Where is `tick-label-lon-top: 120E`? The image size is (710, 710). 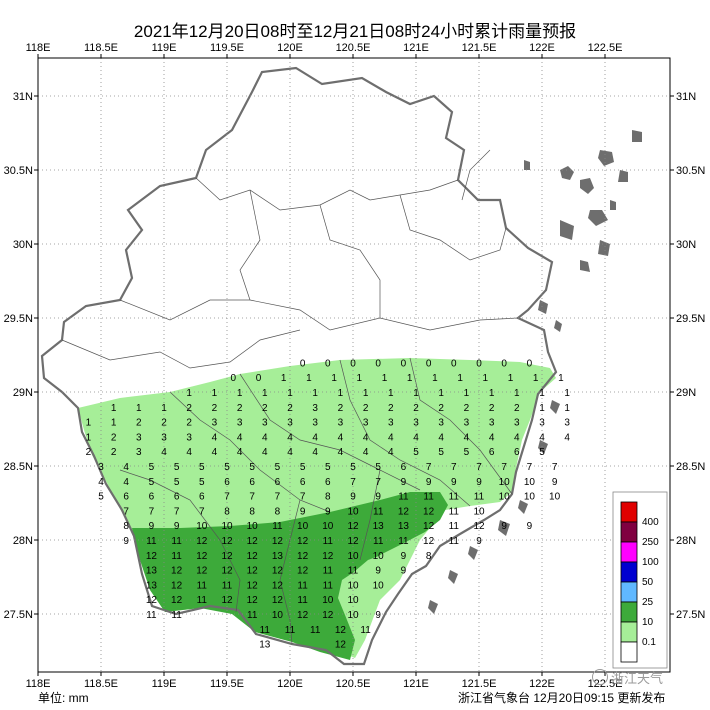 tick-label-lon-top: 120E is located at coordinates (290, 48).